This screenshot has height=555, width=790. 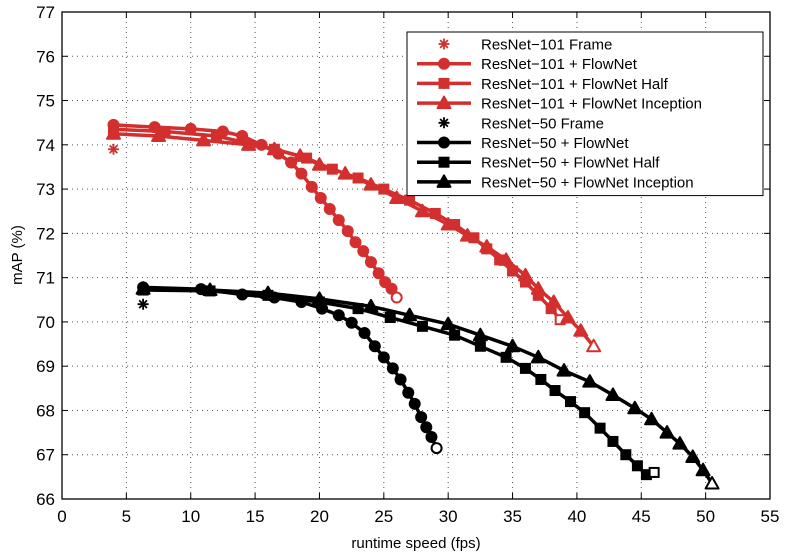 I want to click on y-tick-label: 76, so click(x=45, y=56).